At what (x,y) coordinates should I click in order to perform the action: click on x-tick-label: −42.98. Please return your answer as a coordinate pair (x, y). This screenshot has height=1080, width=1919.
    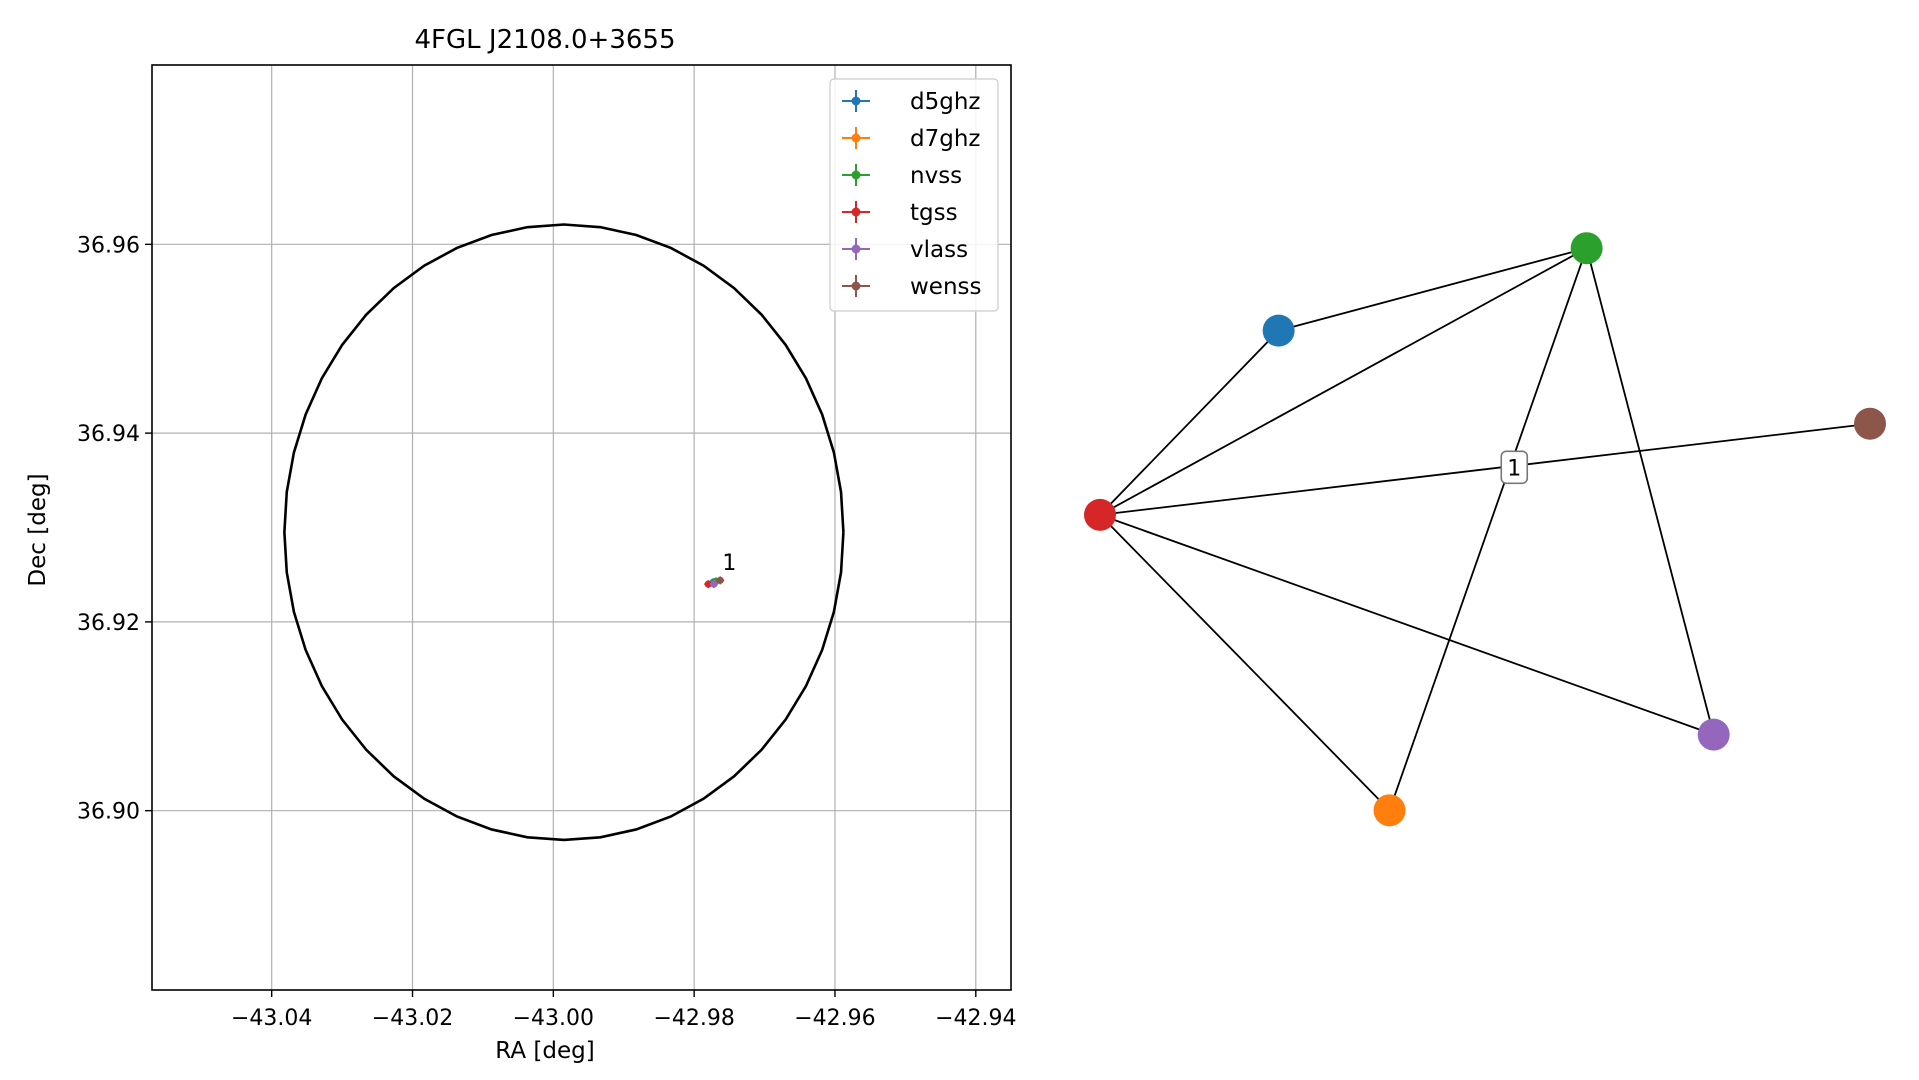
    Looking at the image, I should click on (693, 1018).